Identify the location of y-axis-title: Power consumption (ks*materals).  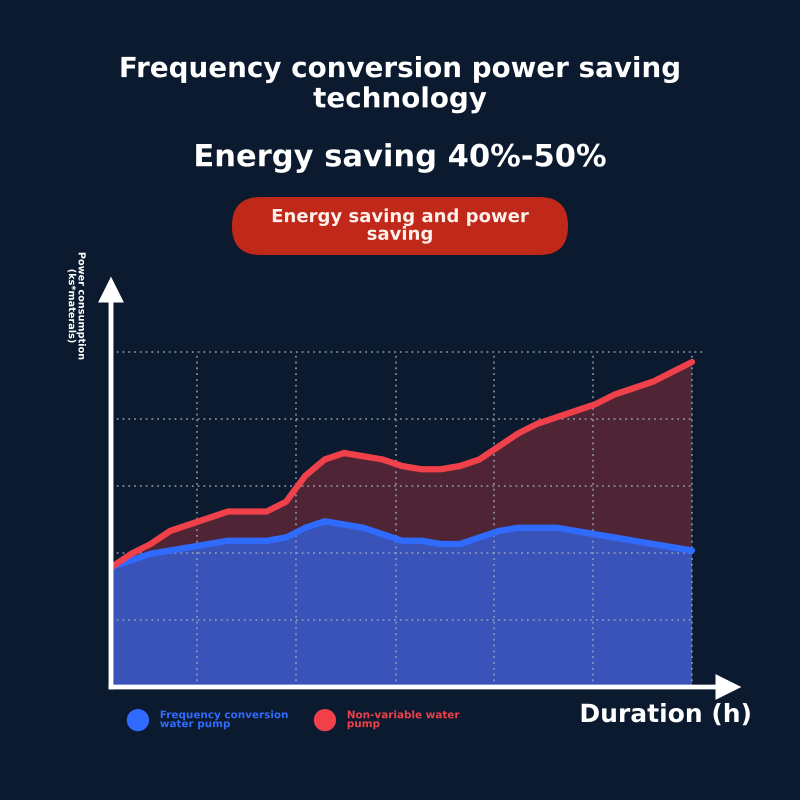
(77, 306).